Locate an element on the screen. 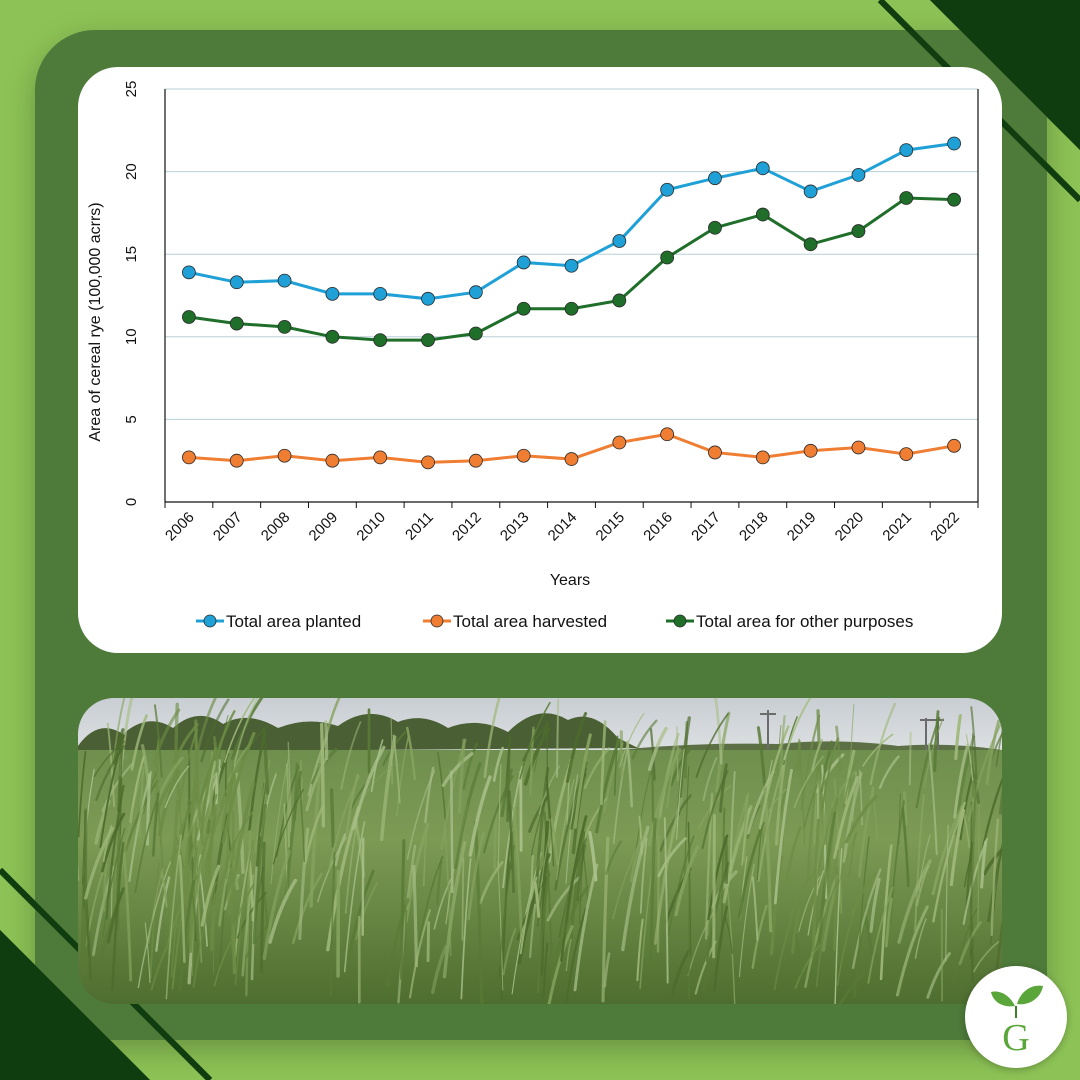 The image size is (1080, 1080). x-tick-label: 2017 is located at coordinates (706, 527).